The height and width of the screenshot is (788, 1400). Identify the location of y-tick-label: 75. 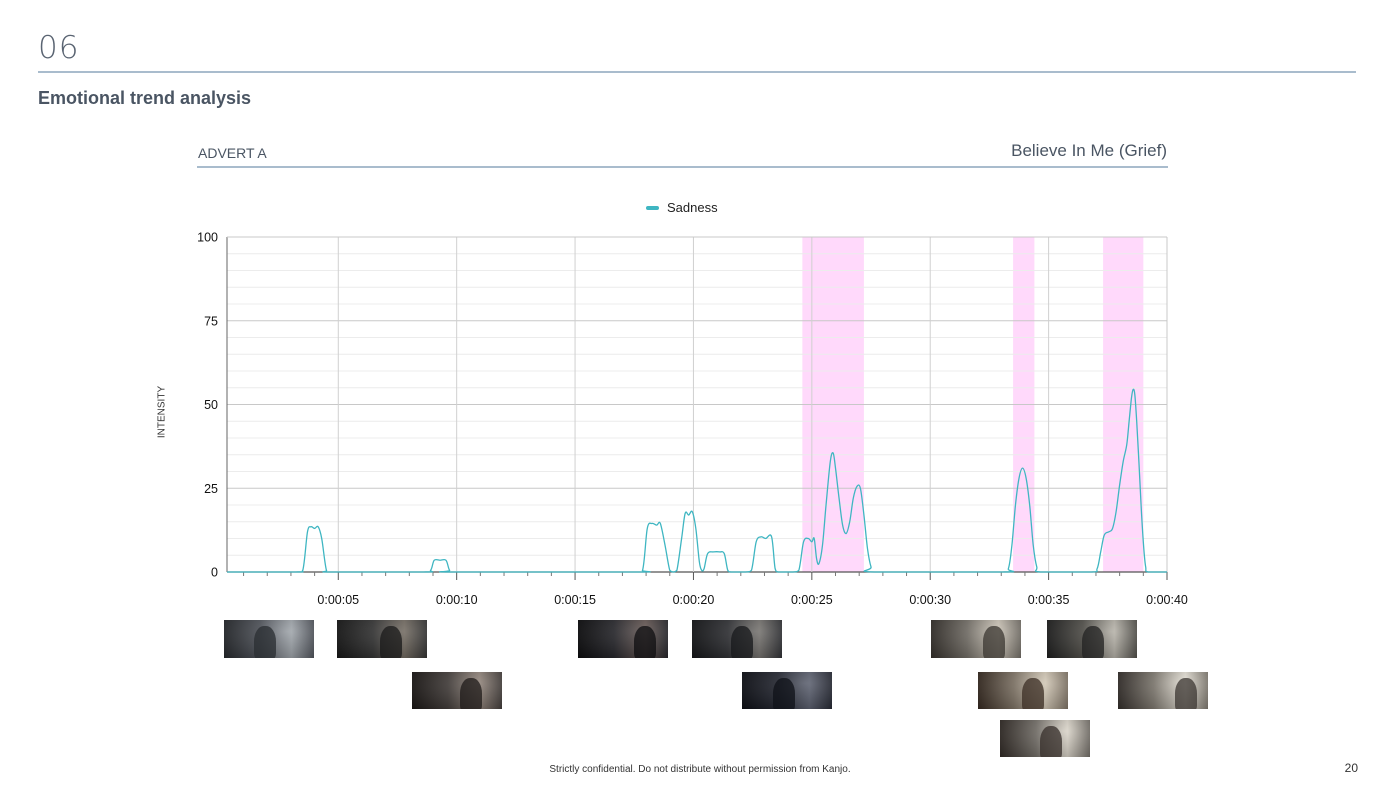
(211, 321).